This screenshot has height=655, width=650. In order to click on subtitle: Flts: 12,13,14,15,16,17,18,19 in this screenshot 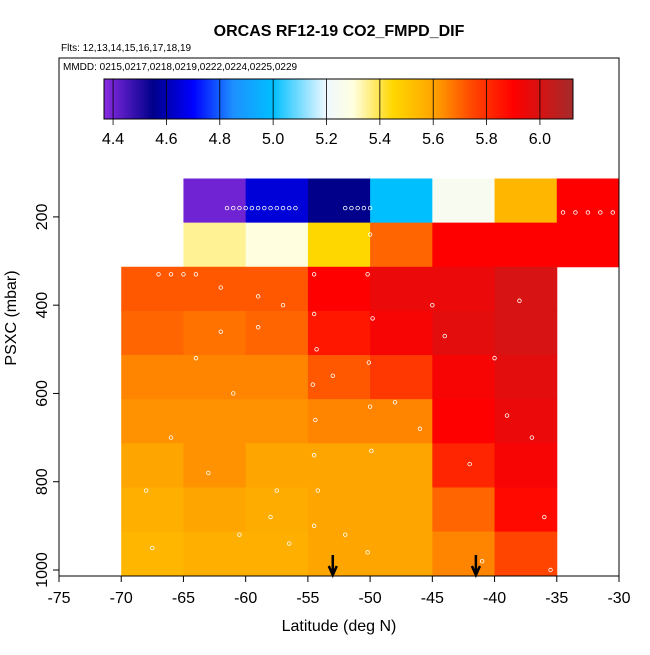, I will do `click(126, 48)`.